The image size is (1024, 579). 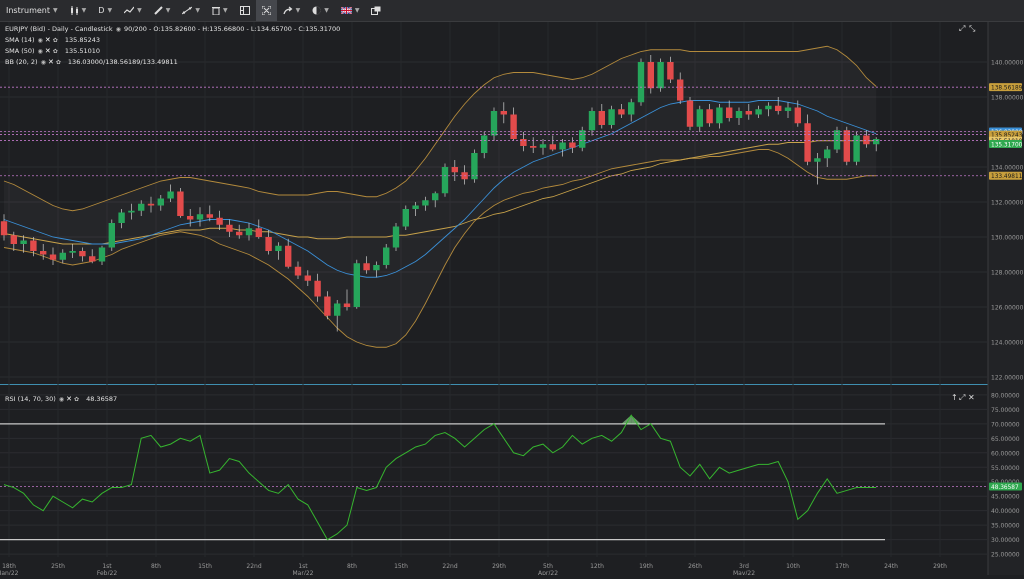 I want to click on indicators-menu: ▼, so click(x=133, y=10).